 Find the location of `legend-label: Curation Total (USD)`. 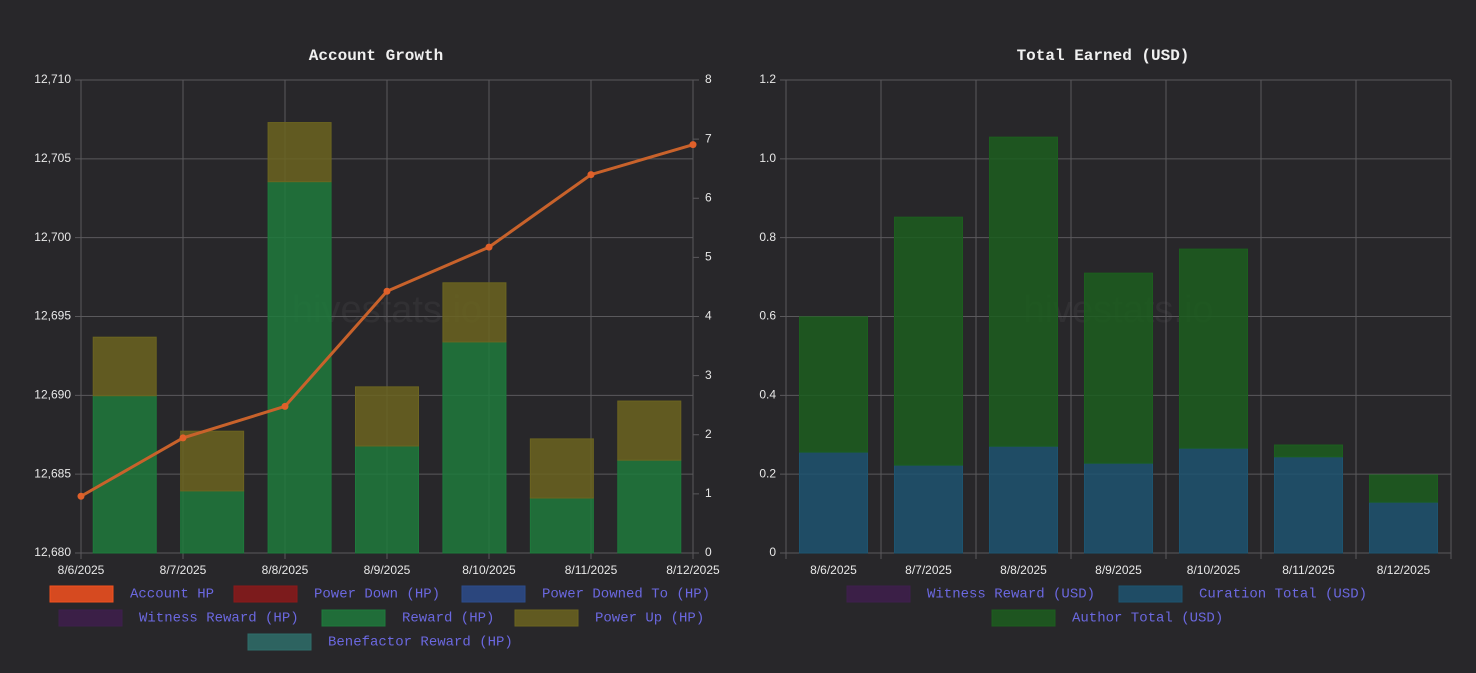

legend-label: Curation Total (USD) is located at coordinates (1283, 595).